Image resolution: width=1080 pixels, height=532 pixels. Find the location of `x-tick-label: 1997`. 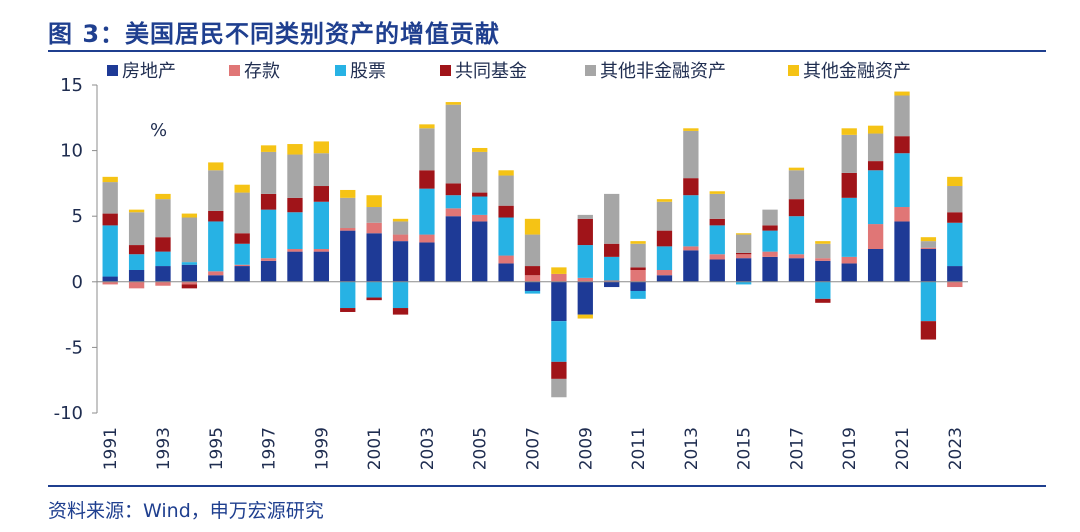

x-tick-label: 1997 is located at coordinates (270, 448).